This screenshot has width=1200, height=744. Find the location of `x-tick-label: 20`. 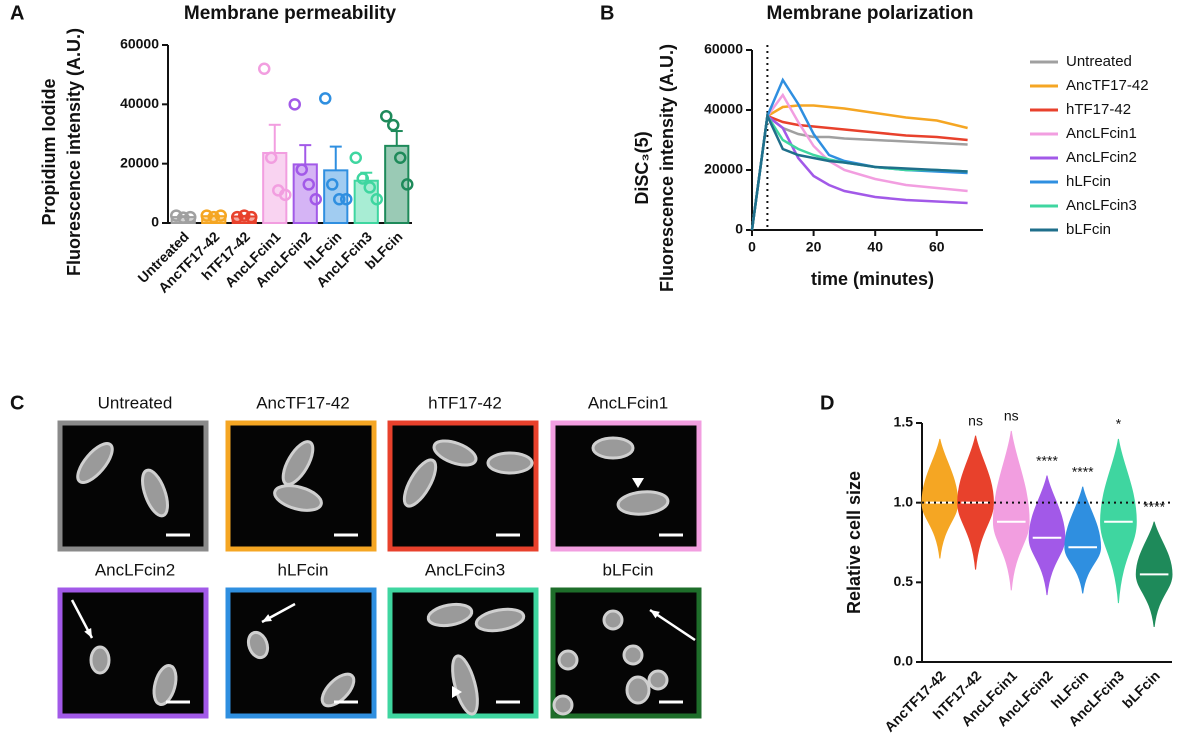

x-tick-label: 20 is located at coordinates (814, 247).